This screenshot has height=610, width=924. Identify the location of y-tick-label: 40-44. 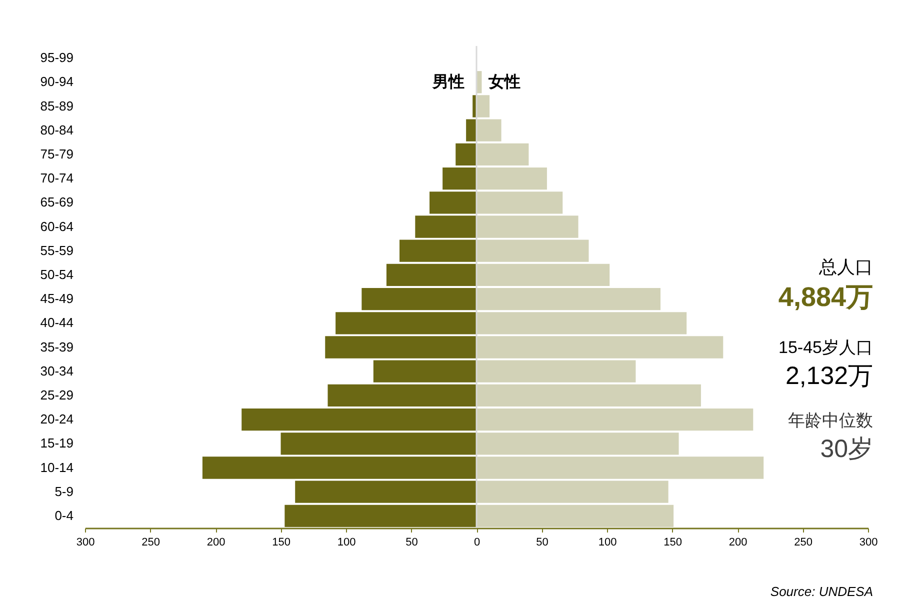
(57, 322).